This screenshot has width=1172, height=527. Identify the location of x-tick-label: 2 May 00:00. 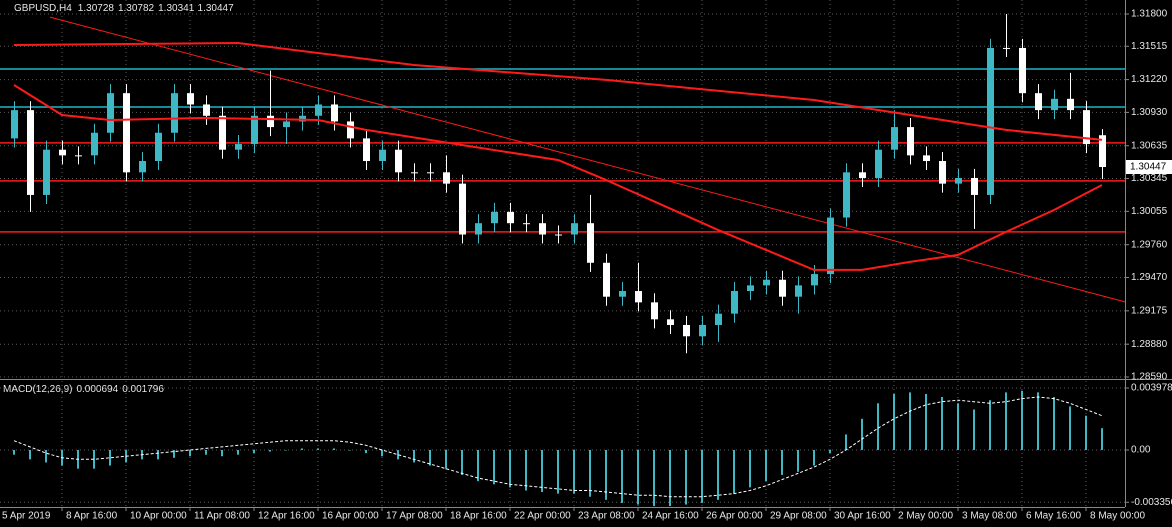
(925, 516).